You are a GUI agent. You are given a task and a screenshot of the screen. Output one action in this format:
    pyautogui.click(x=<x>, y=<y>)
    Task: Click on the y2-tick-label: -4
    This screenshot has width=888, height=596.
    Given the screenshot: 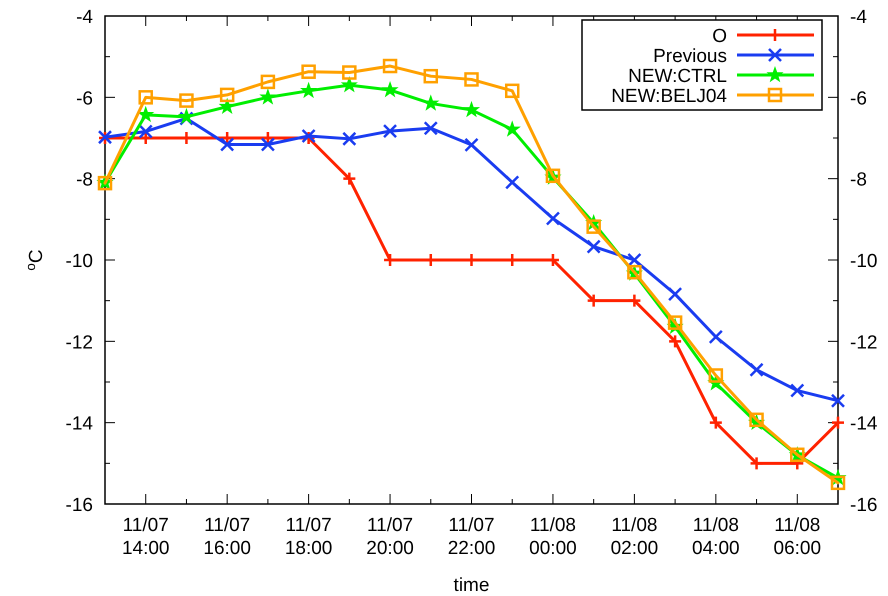 What is the action you would take?
    pyautogui.click(x=859, y=17)
    